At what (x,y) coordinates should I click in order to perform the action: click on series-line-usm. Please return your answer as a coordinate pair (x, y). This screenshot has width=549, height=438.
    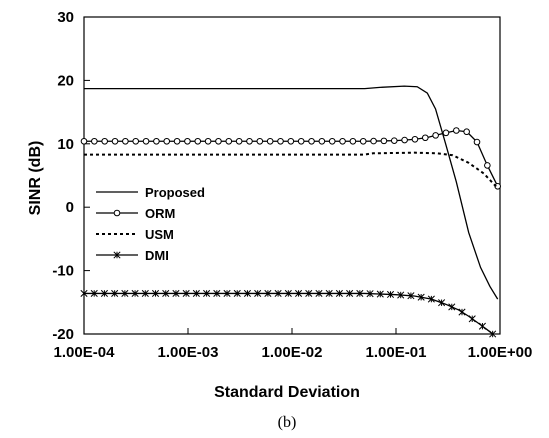
    Looking at the image, I should click on (291, 170).